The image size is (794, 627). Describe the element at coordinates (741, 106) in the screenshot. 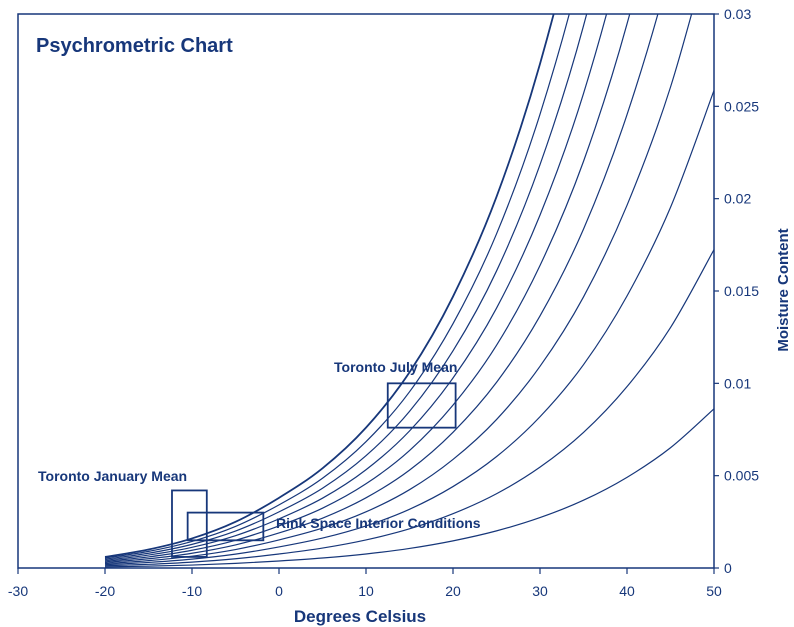

I see `y-tick-label: 0.025` at that location.